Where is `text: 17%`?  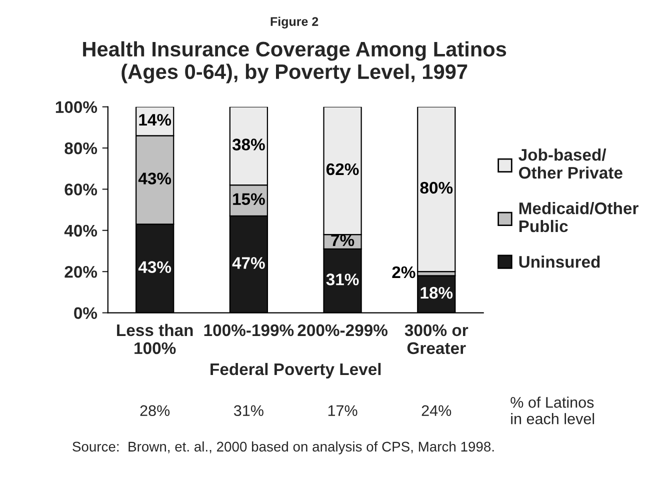 text: 17% is located at coordinates (343, 410).